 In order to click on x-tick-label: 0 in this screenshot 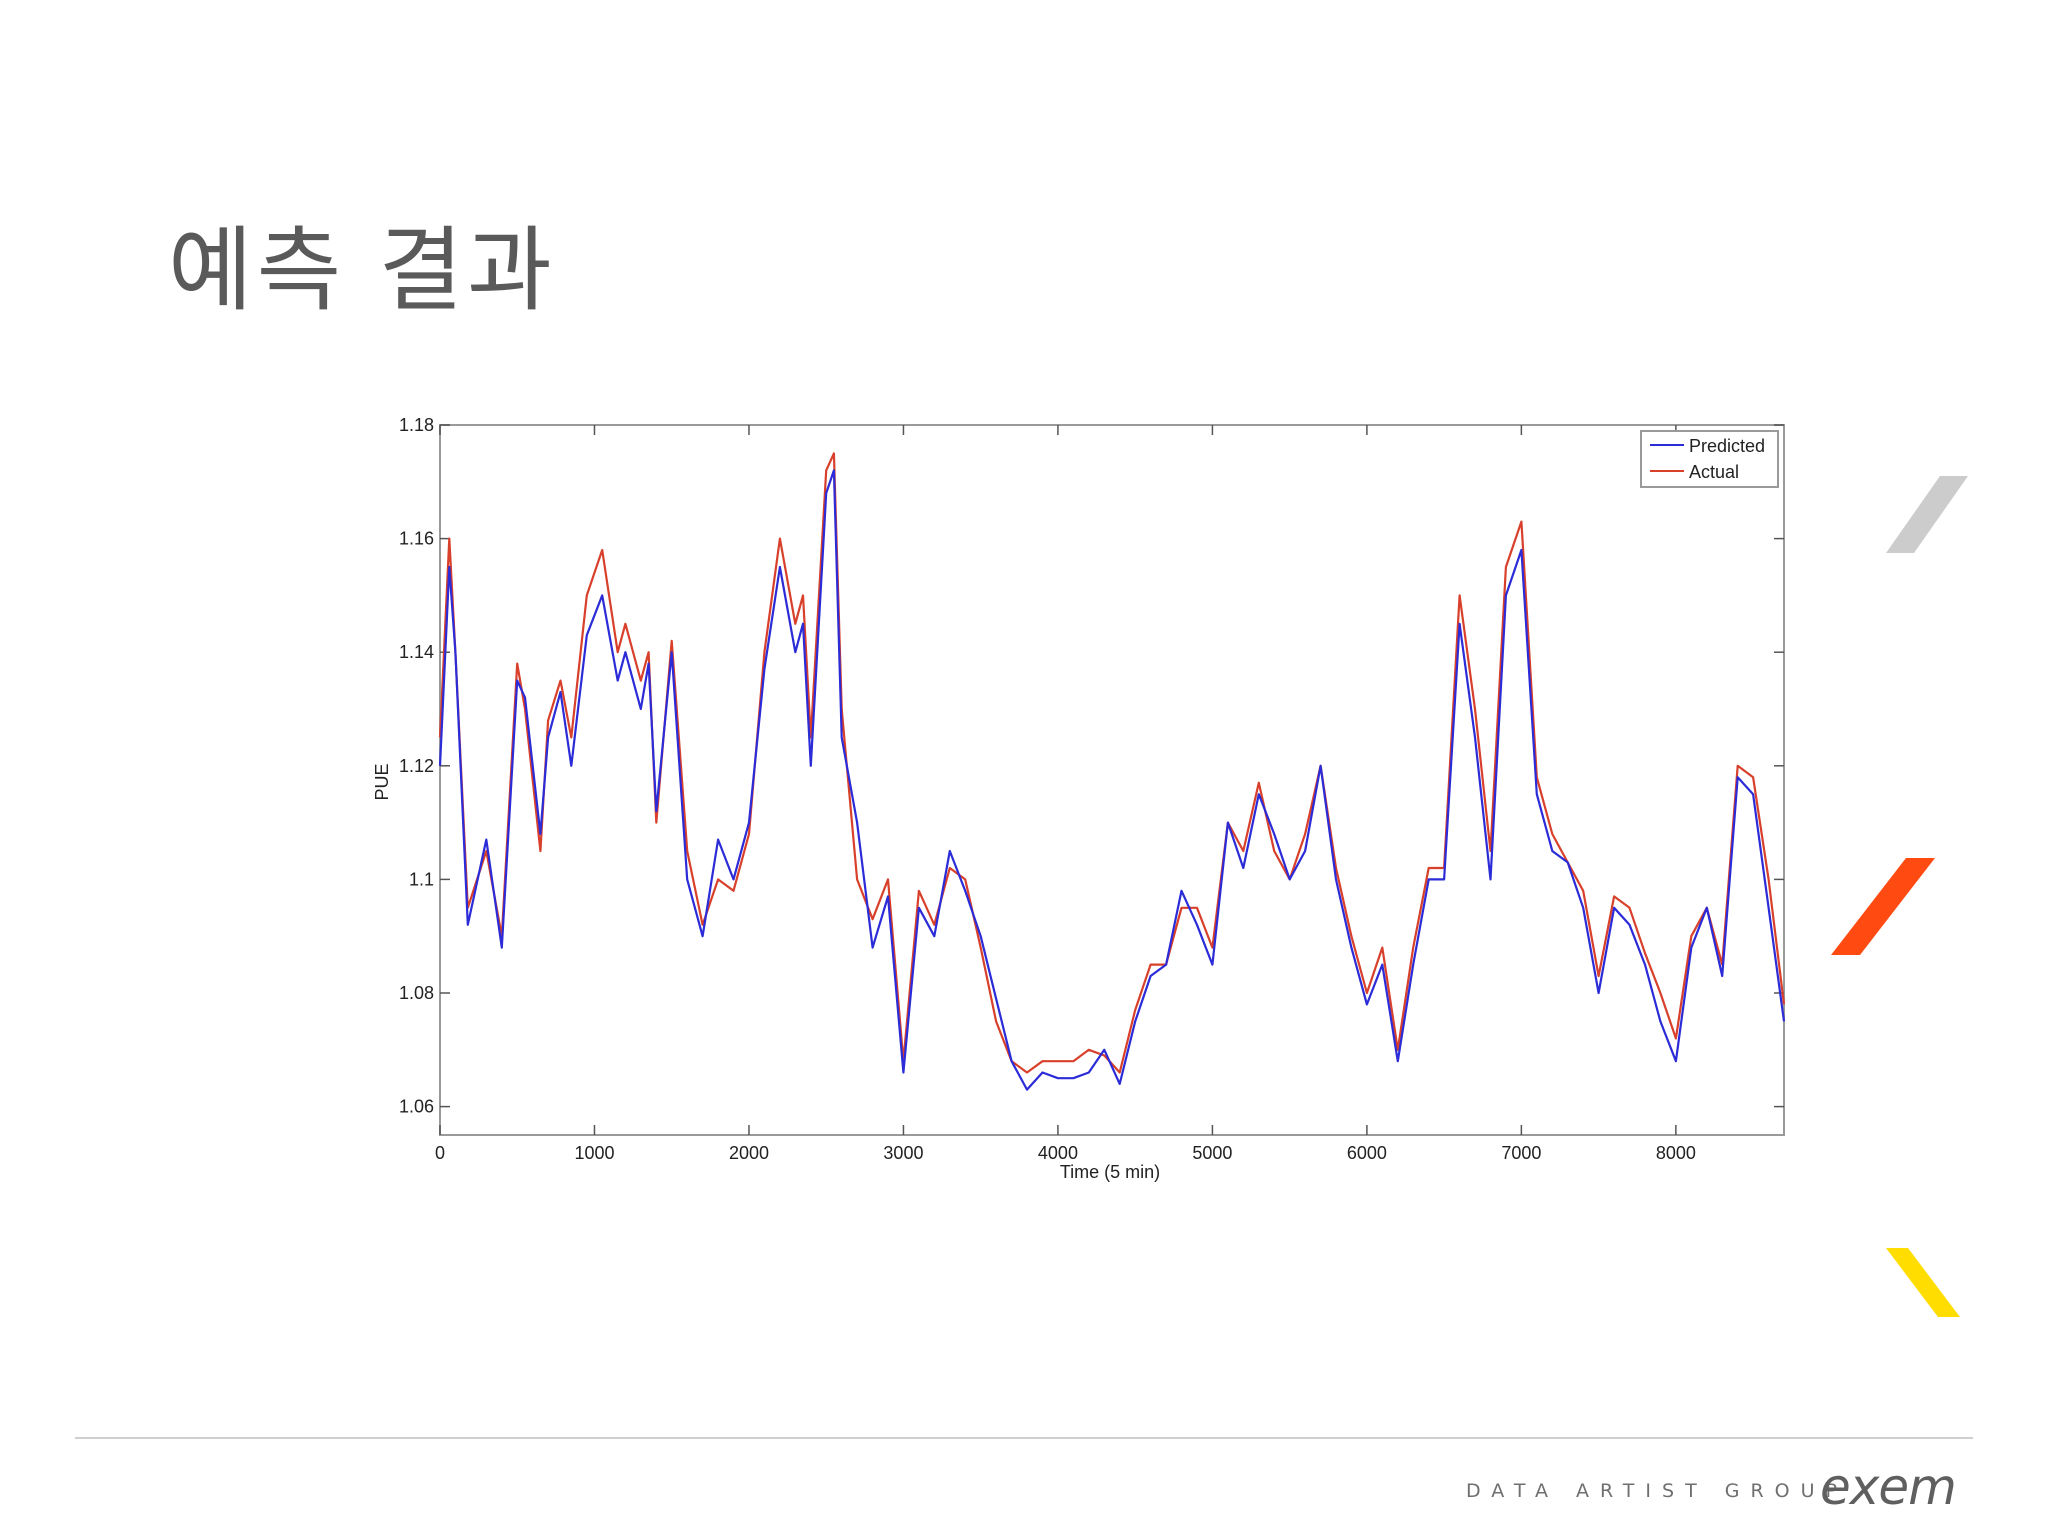, I will do `click(440, 1153)`.